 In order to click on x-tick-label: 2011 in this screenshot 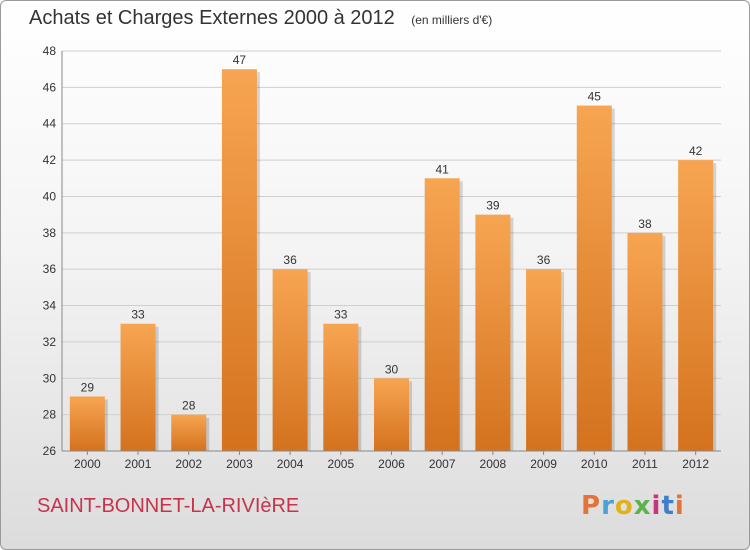, I will do `click(645, 464)`.